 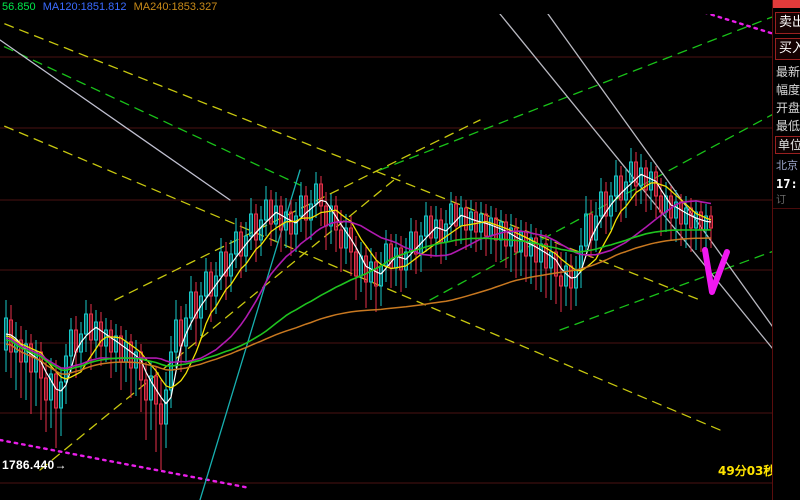 I want to click on price-level-label: 1786.440→, so click(x=34, y=465).